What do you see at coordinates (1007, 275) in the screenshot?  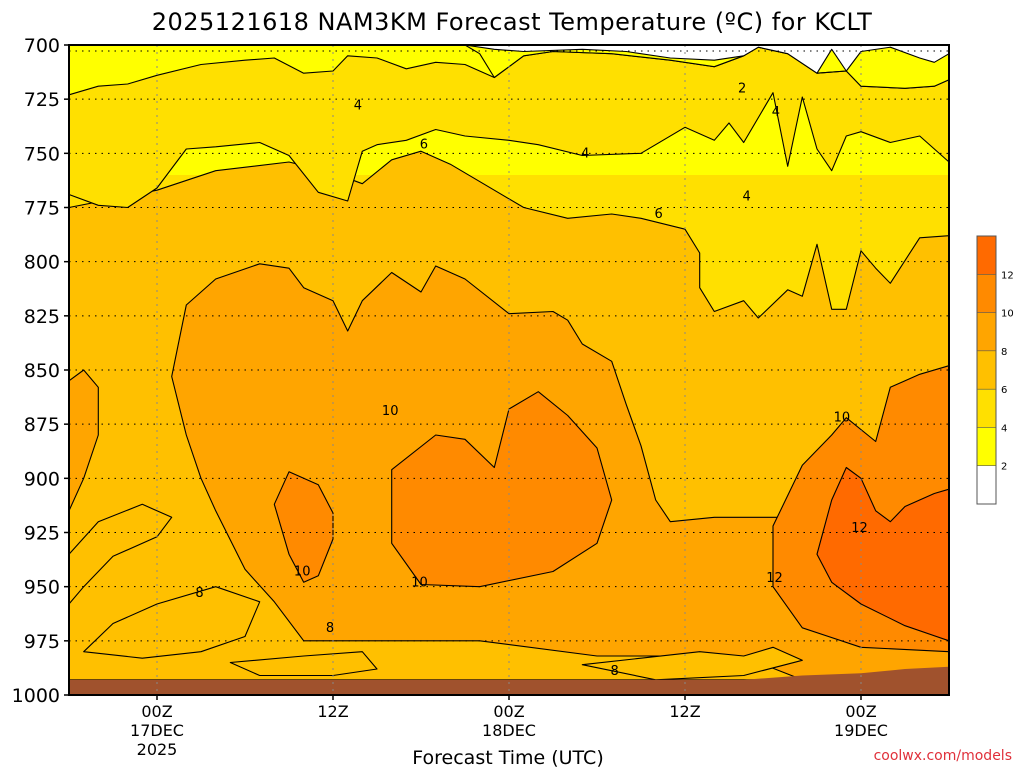 I see `colorbar-label: 12` at bounding box center [1007, 275].